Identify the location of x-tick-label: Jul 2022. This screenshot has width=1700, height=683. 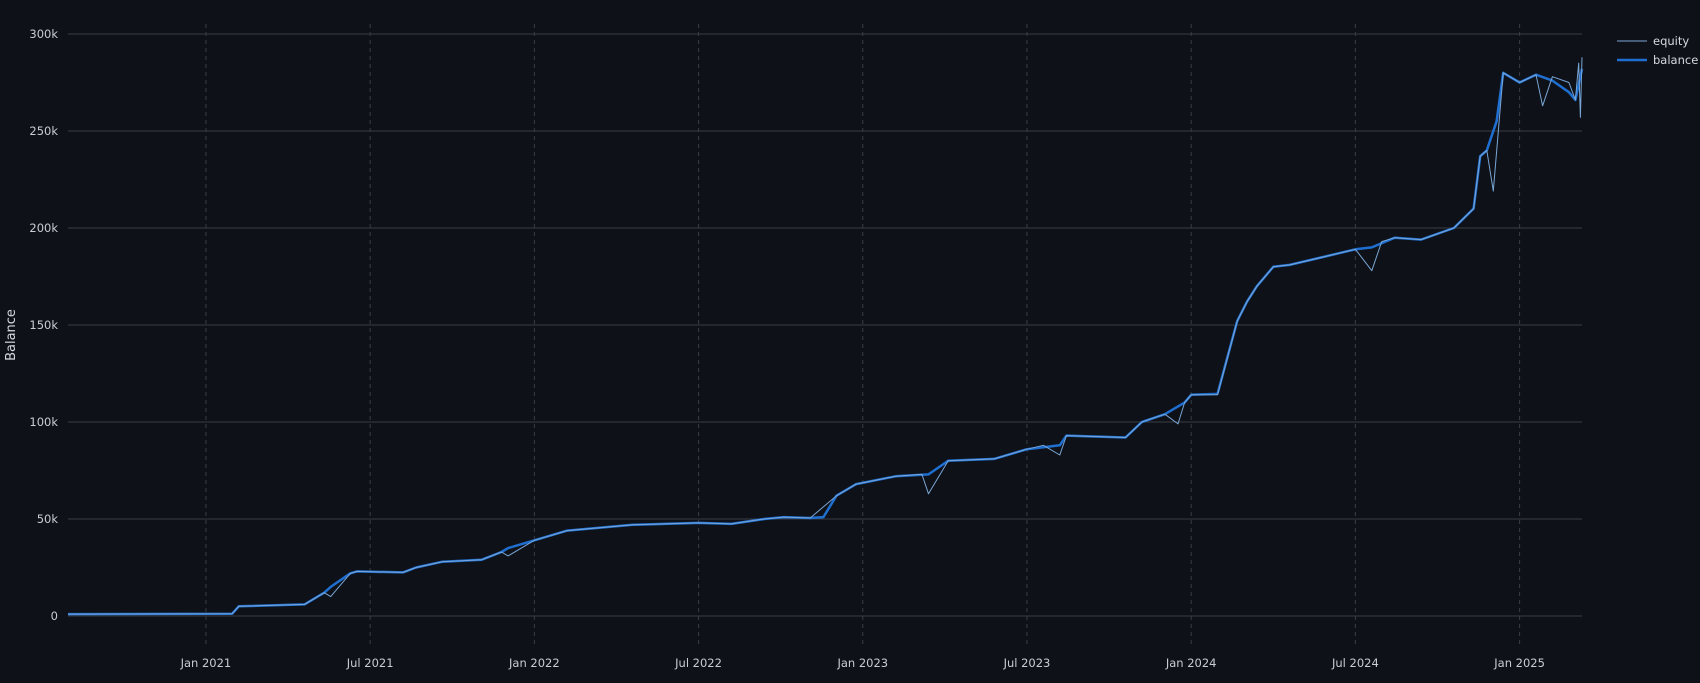
(698, 663).